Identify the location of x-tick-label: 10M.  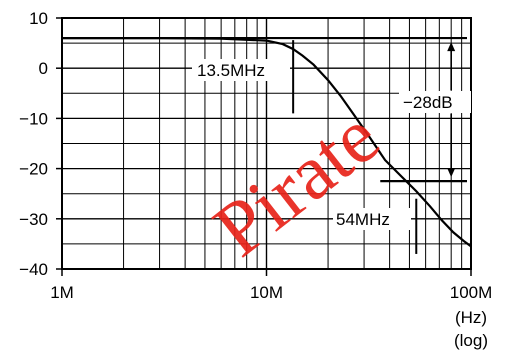
(266, 292).